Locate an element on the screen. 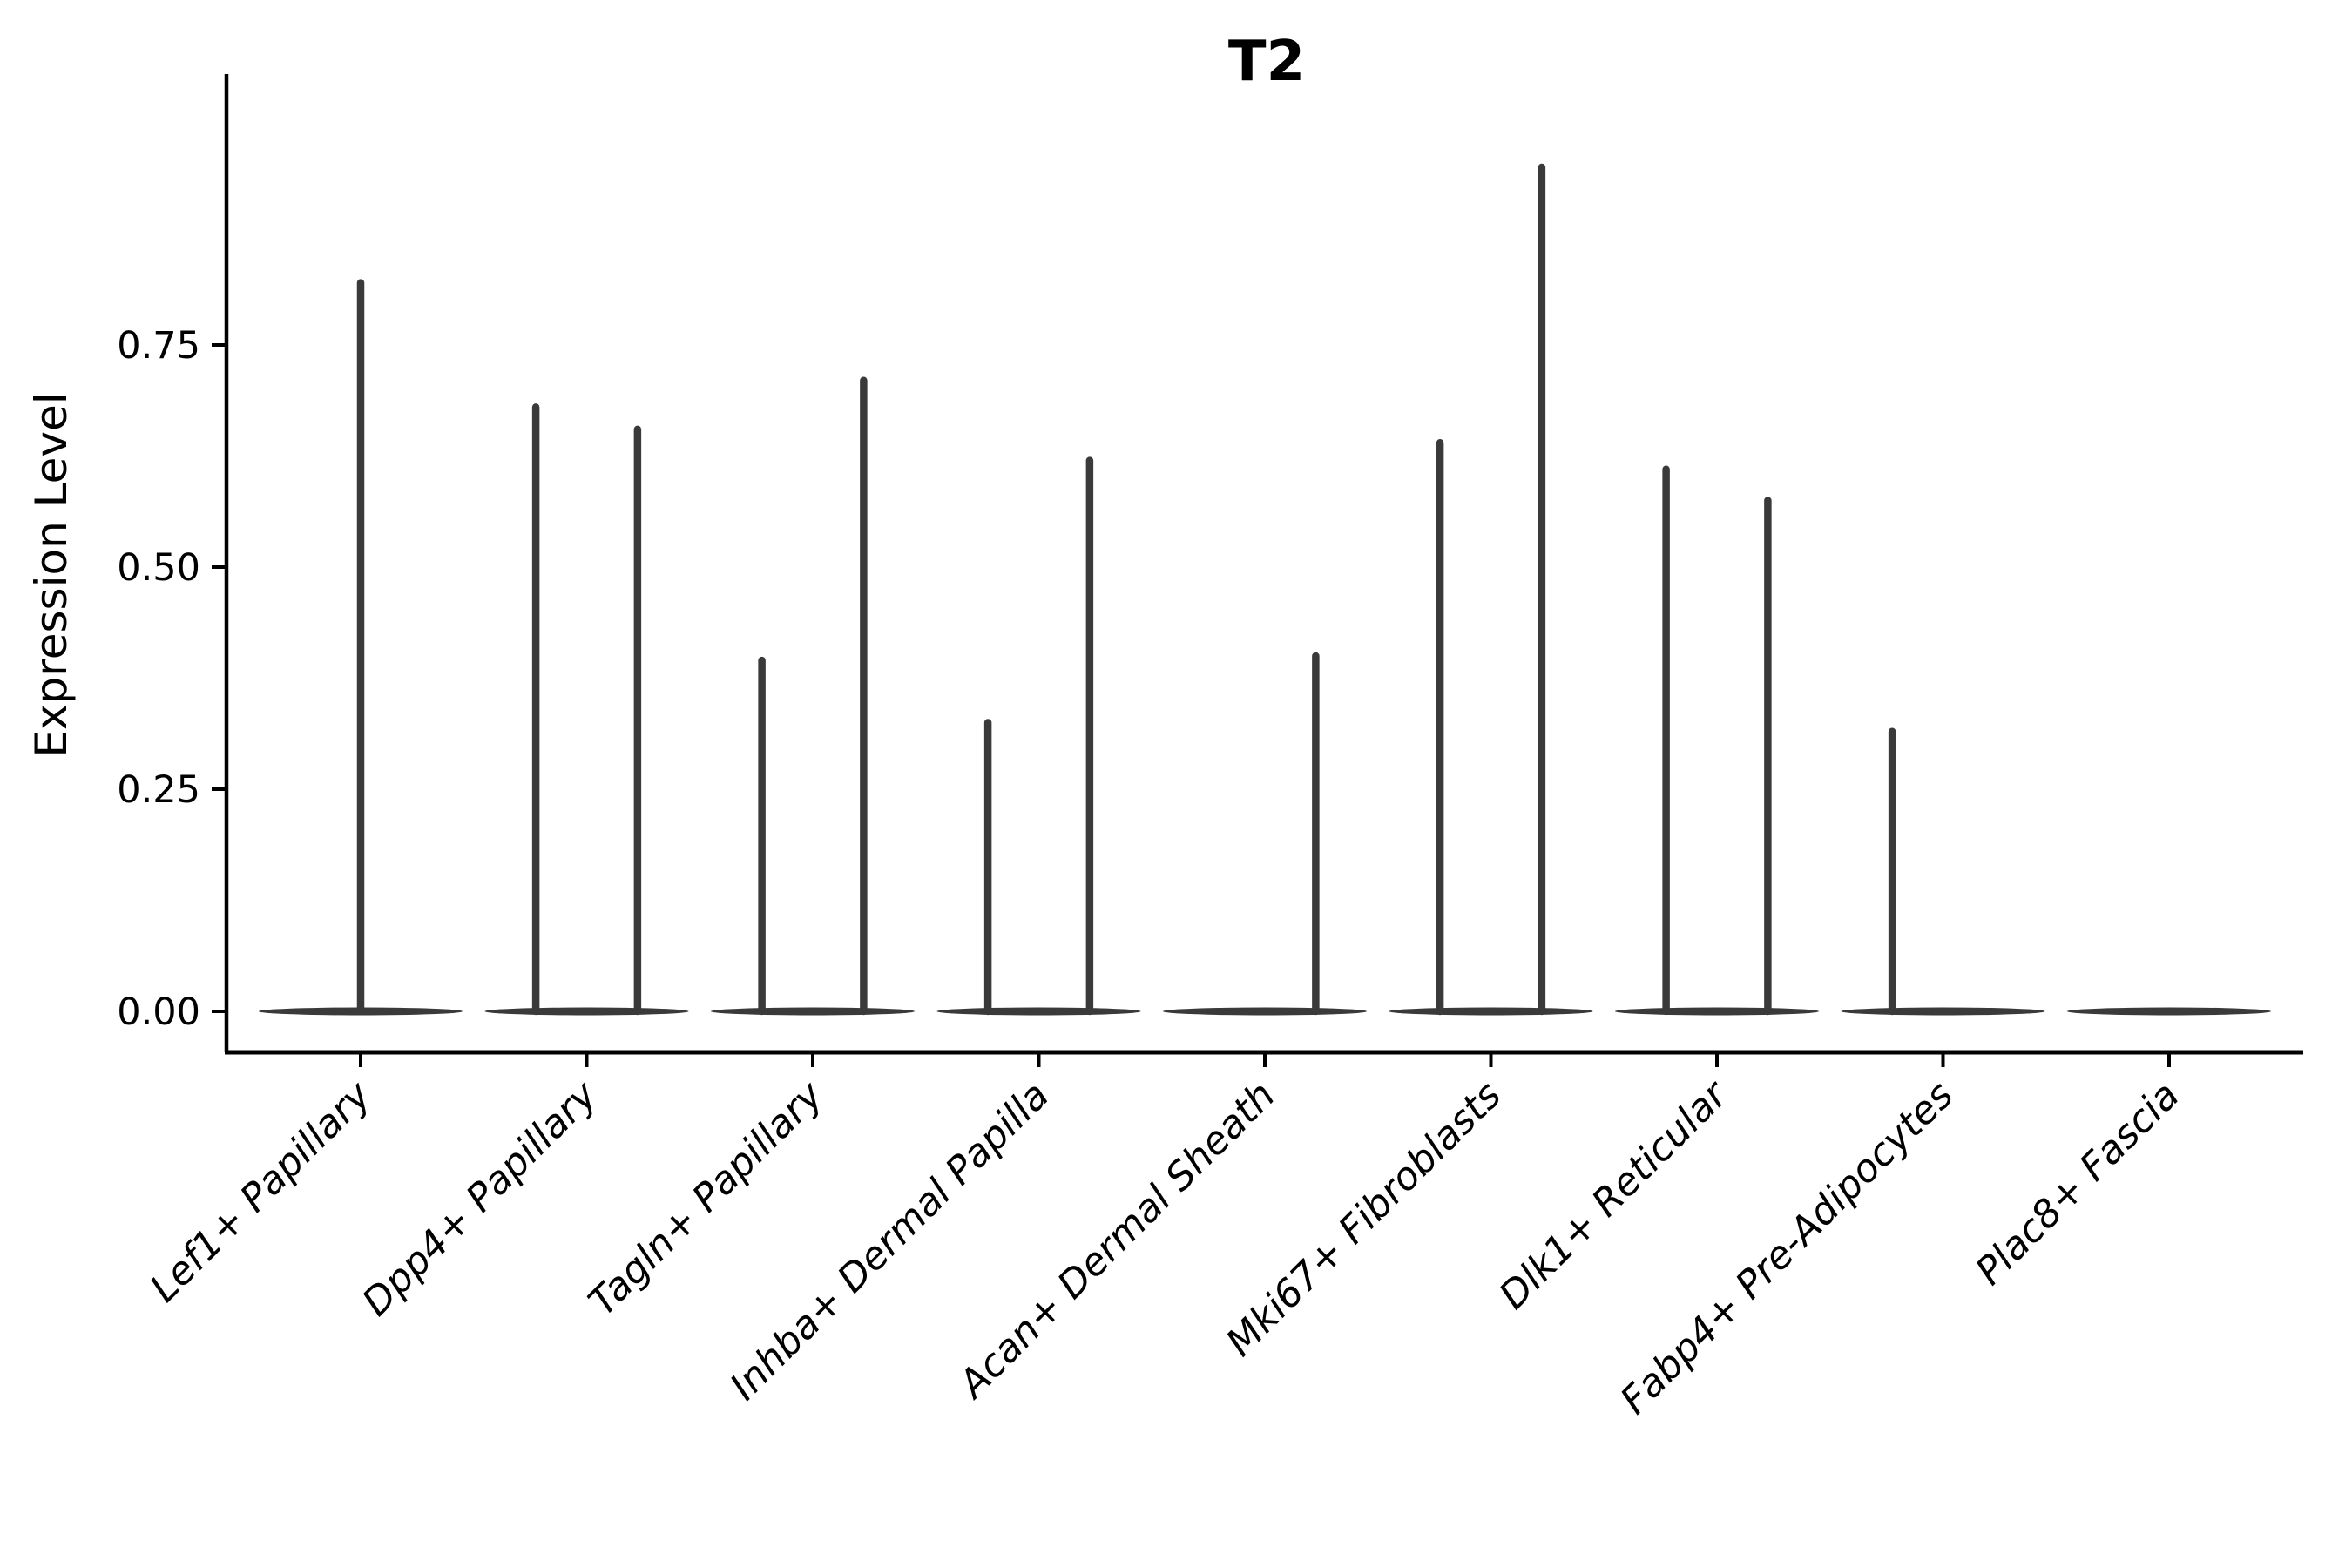 This screenshot has height=1568, width=2352. y-tick-label: 0.25 is located at coordinates (158, 790).